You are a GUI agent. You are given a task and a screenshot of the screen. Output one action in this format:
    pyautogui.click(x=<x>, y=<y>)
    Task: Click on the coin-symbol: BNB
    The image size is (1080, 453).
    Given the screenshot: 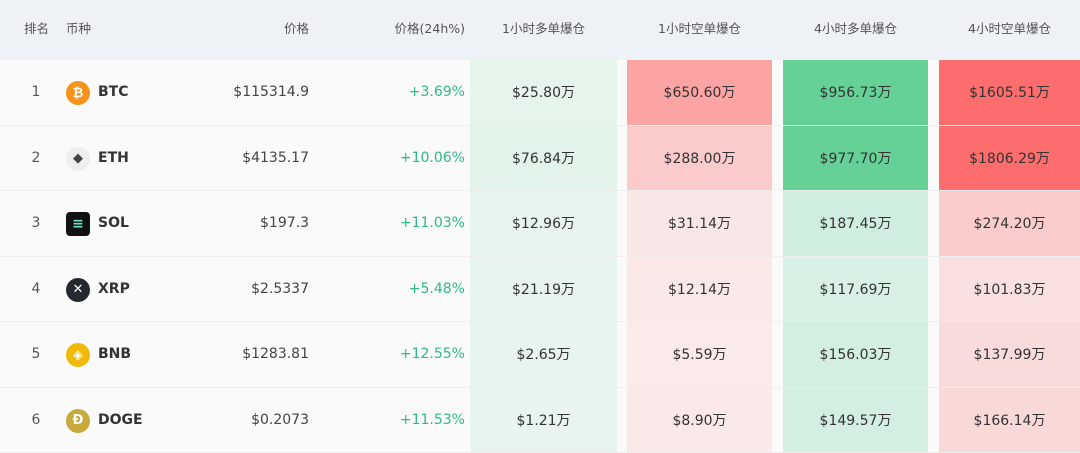 What is the action you would take?
    pyautogui.click(x=114, y=354)
    